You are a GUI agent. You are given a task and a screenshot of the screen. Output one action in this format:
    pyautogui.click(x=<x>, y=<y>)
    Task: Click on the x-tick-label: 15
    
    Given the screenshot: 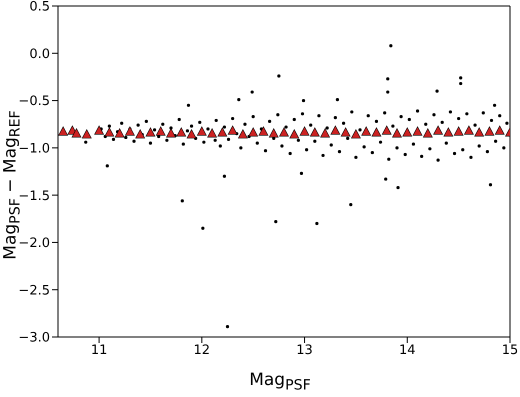 What is the action you would take?
    pyautogui.click(x=510, y=350)
    